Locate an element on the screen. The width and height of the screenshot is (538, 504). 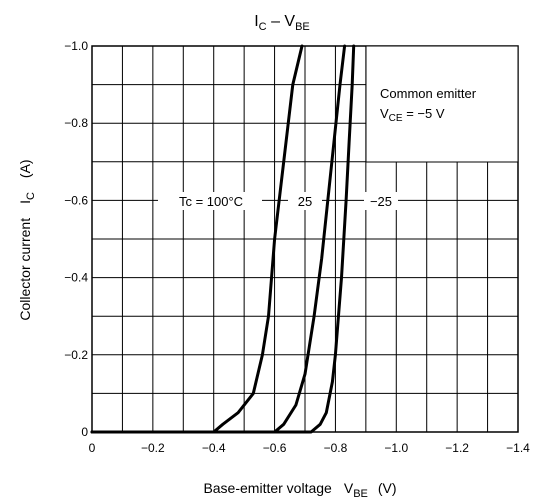
x-tick-label: −0.4 is located at coordinates (214, 448).